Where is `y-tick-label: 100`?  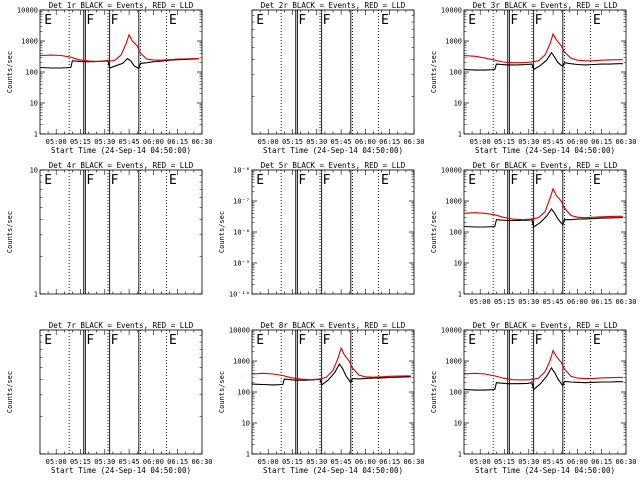 y-tick-label: 100 is located at coordinates (243, 393).